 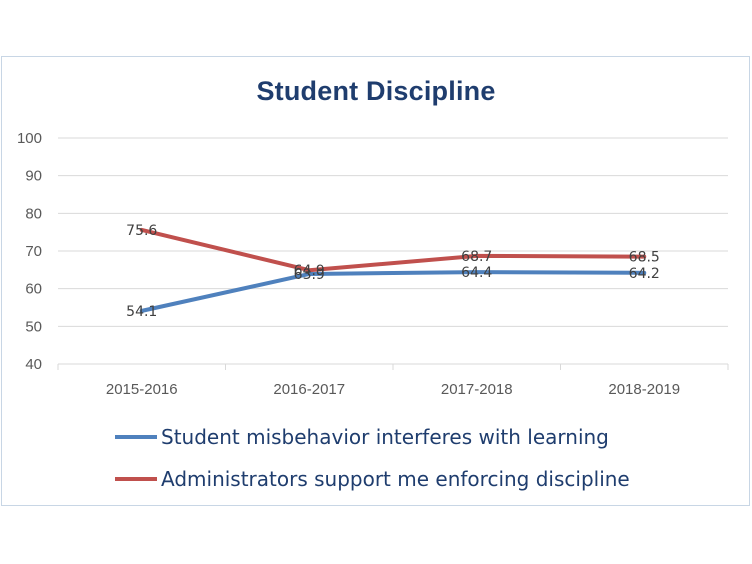 I want to click on y-tick-label-40: 40, so click(x=33, y=364).